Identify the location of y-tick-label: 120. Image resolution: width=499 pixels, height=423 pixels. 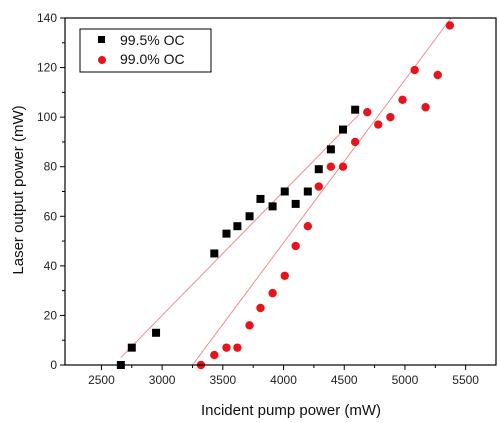
(47, 68).